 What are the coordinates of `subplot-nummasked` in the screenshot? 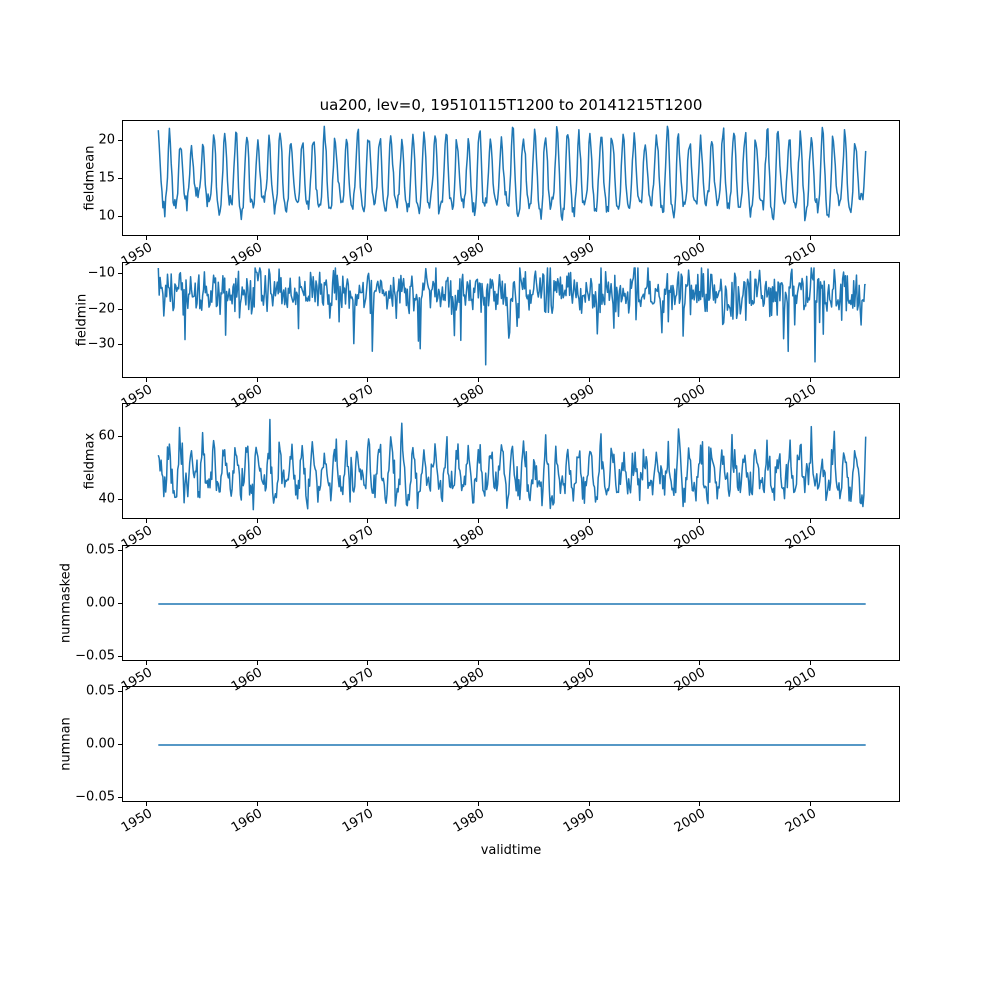 It's located at (511, 603).